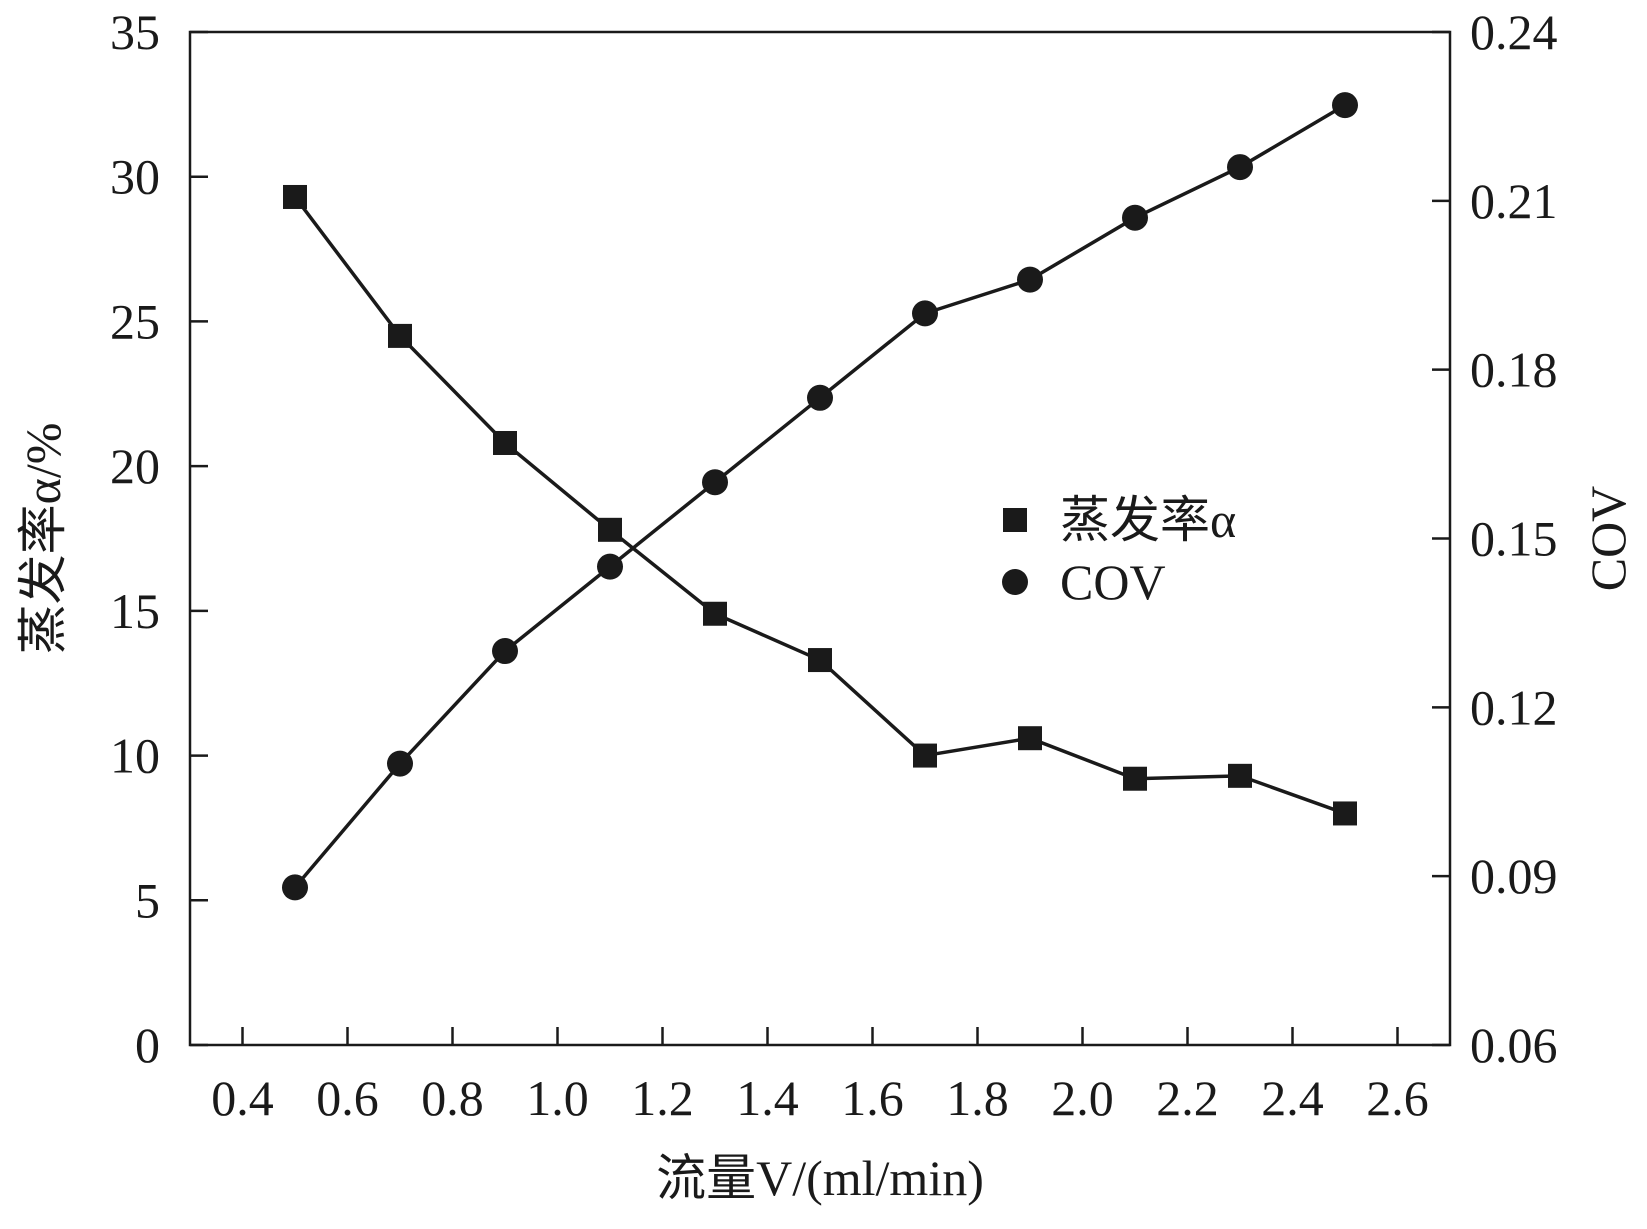  I want to click on x-tick-label: 2.0, so click(1082, 1098).